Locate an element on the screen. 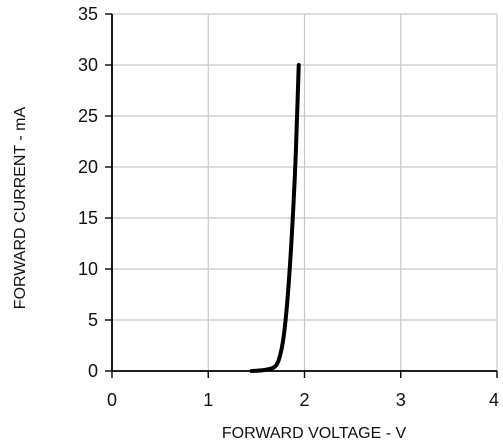 The width and height of the screenshot is (503, 447). x-tick-label: 0 is located at coordinates (112, 400).